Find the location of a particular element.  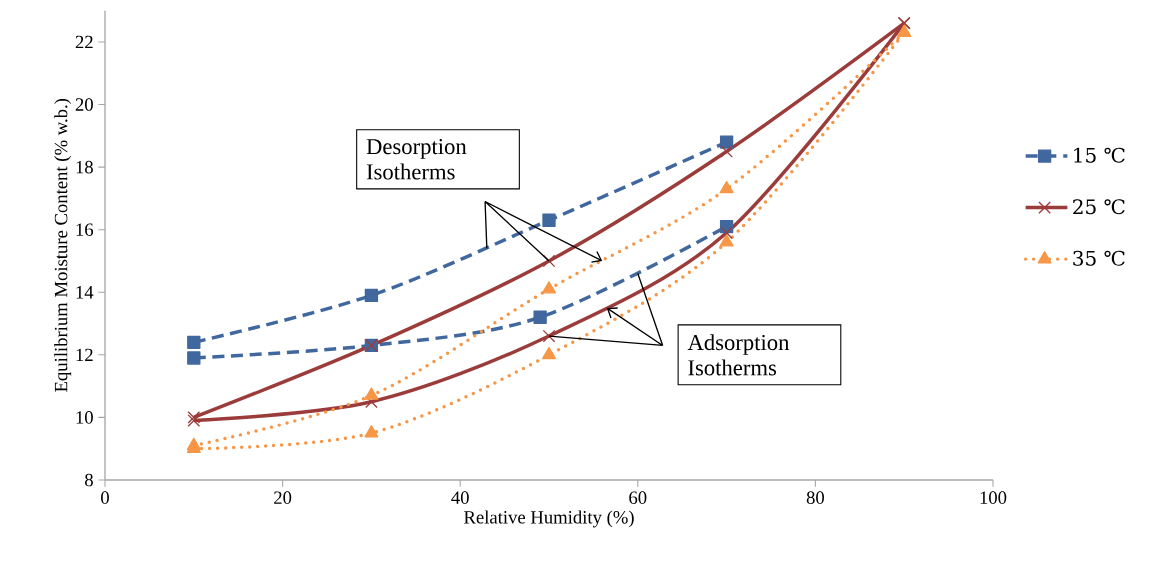

x-tick-label: 20 is located at coordinates (283, 497).